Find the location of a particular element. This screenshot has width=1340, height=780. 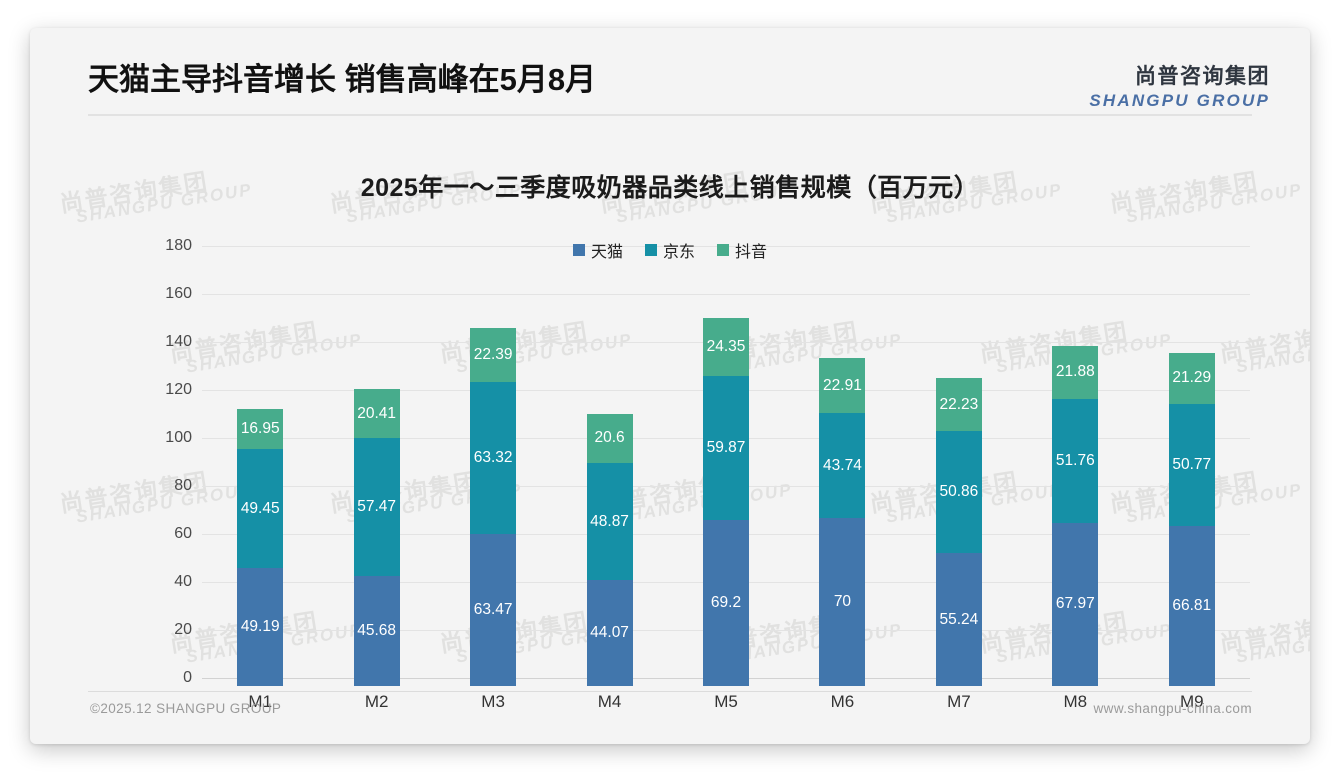

bar-segment-天猫-M9: 66.81 is located at coordinates (1191, 605).